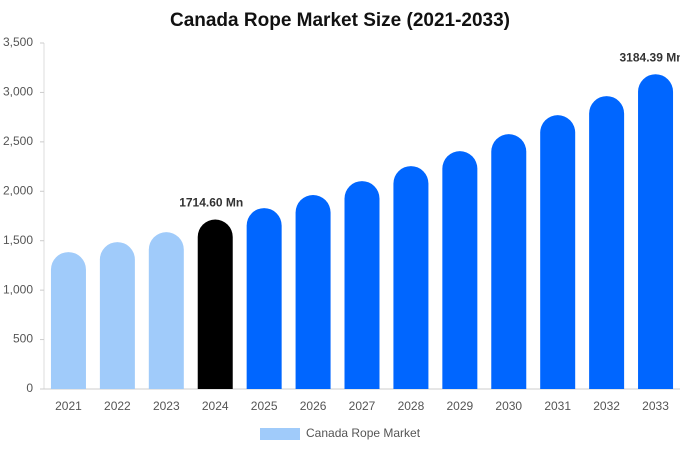 The width and height of the screenshot is (680, 450). What do you see at coordinates (18, 92) in the screenshot?
I see `y-tick-label: 3,000` at bounding box center [18, 92].